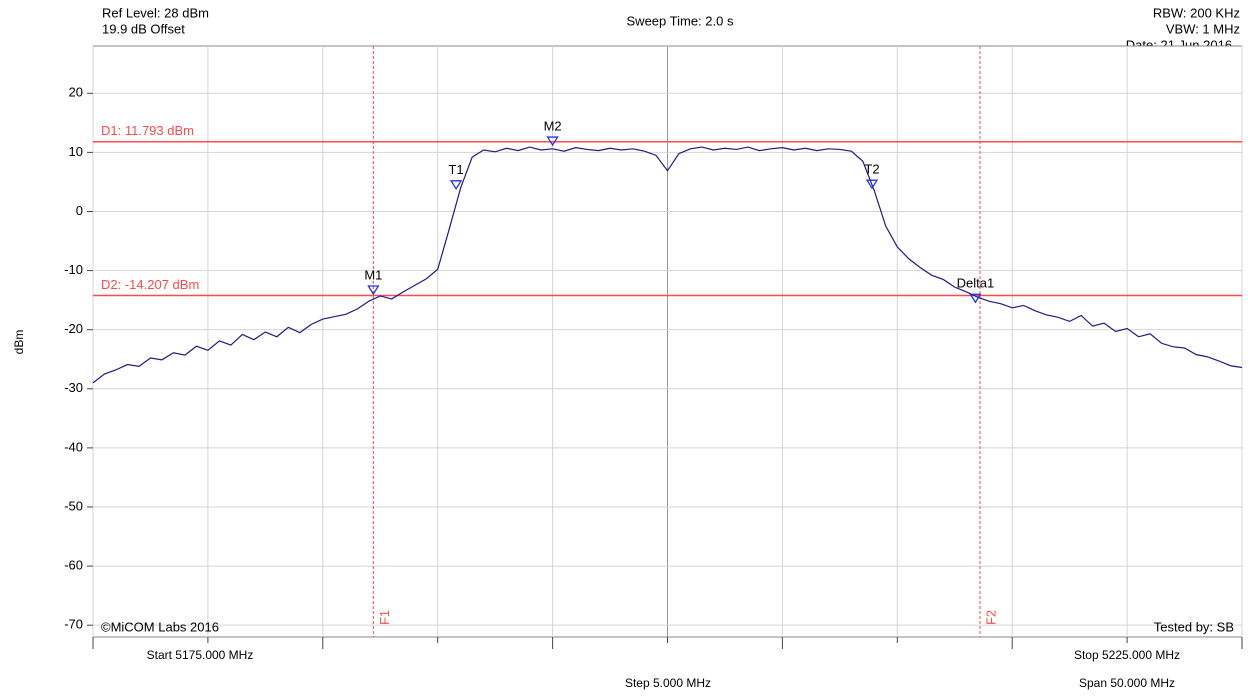 This screenshot has width=1248, height=698. I want to click on start-freq: Start 5175.000 MHz, so click(200, 655).